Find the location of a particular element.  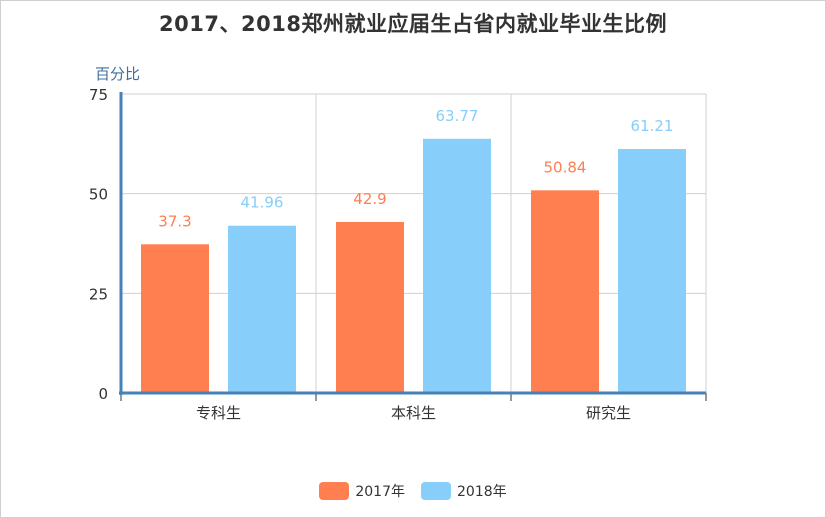

y-tick-label: 50 is located at coordinates (98, 195).